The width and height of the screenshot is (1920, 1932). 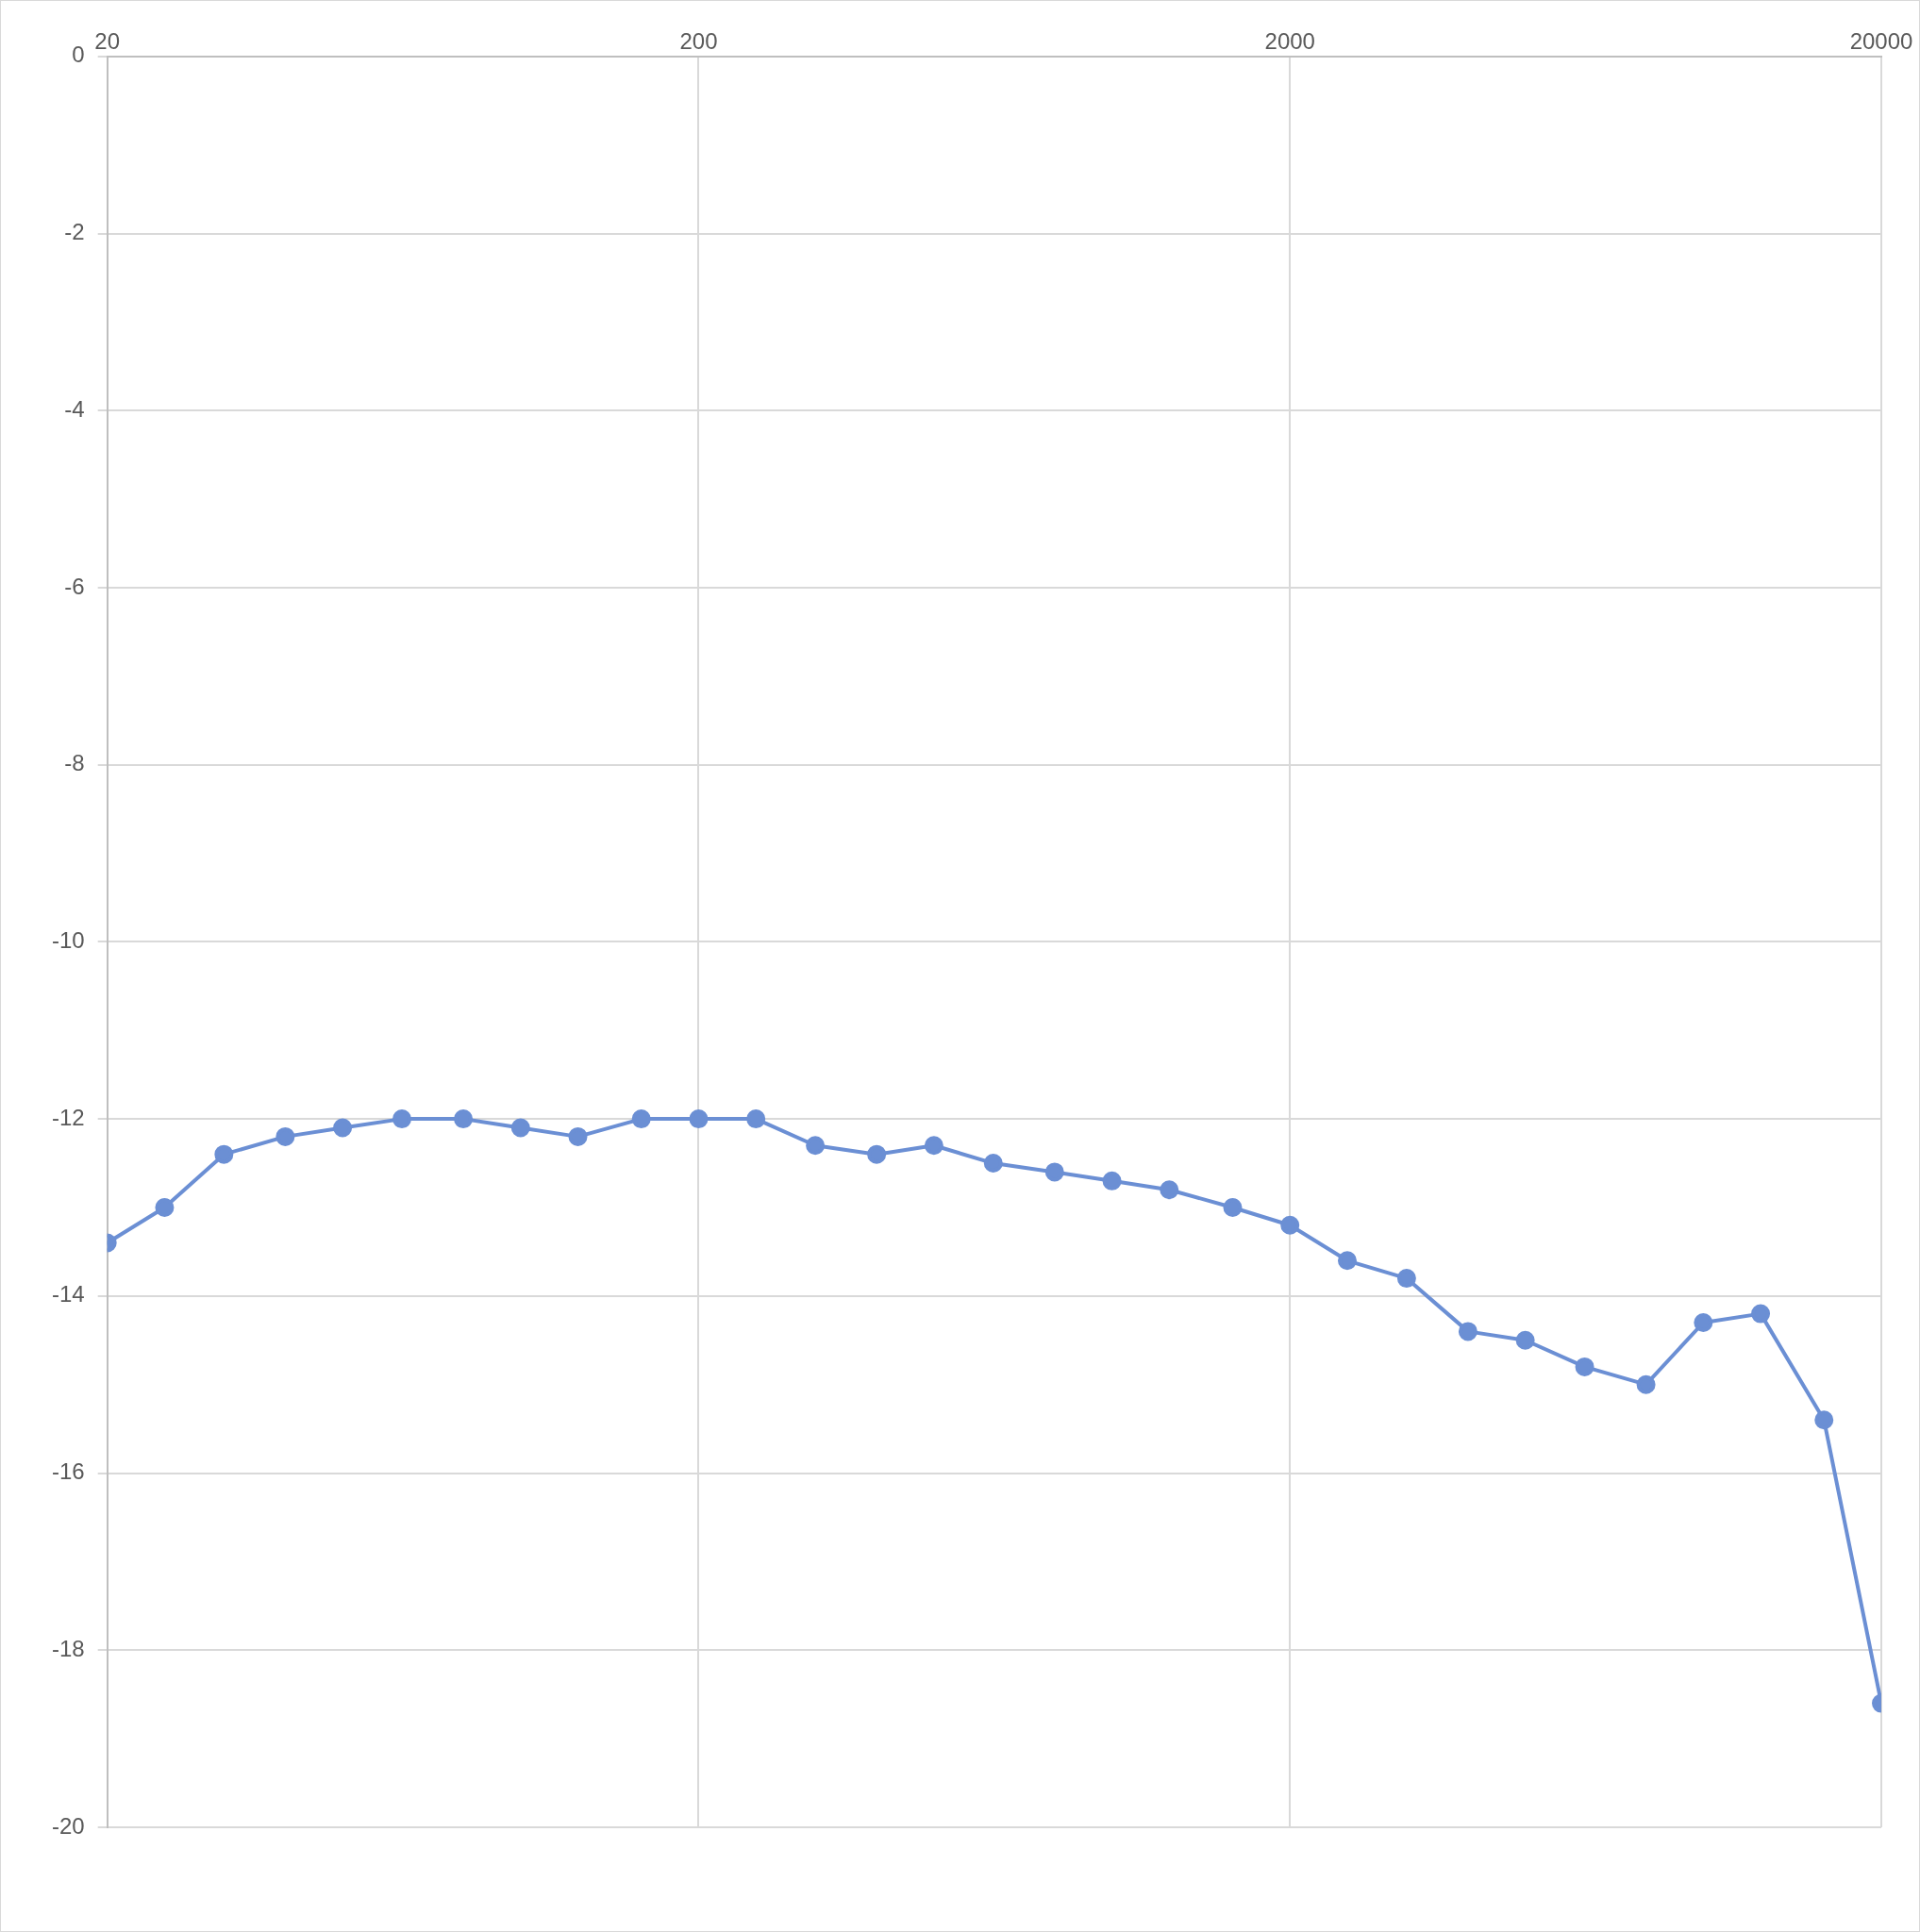 I want to click on y-tick-label: -4, so click(x=74, y=409).